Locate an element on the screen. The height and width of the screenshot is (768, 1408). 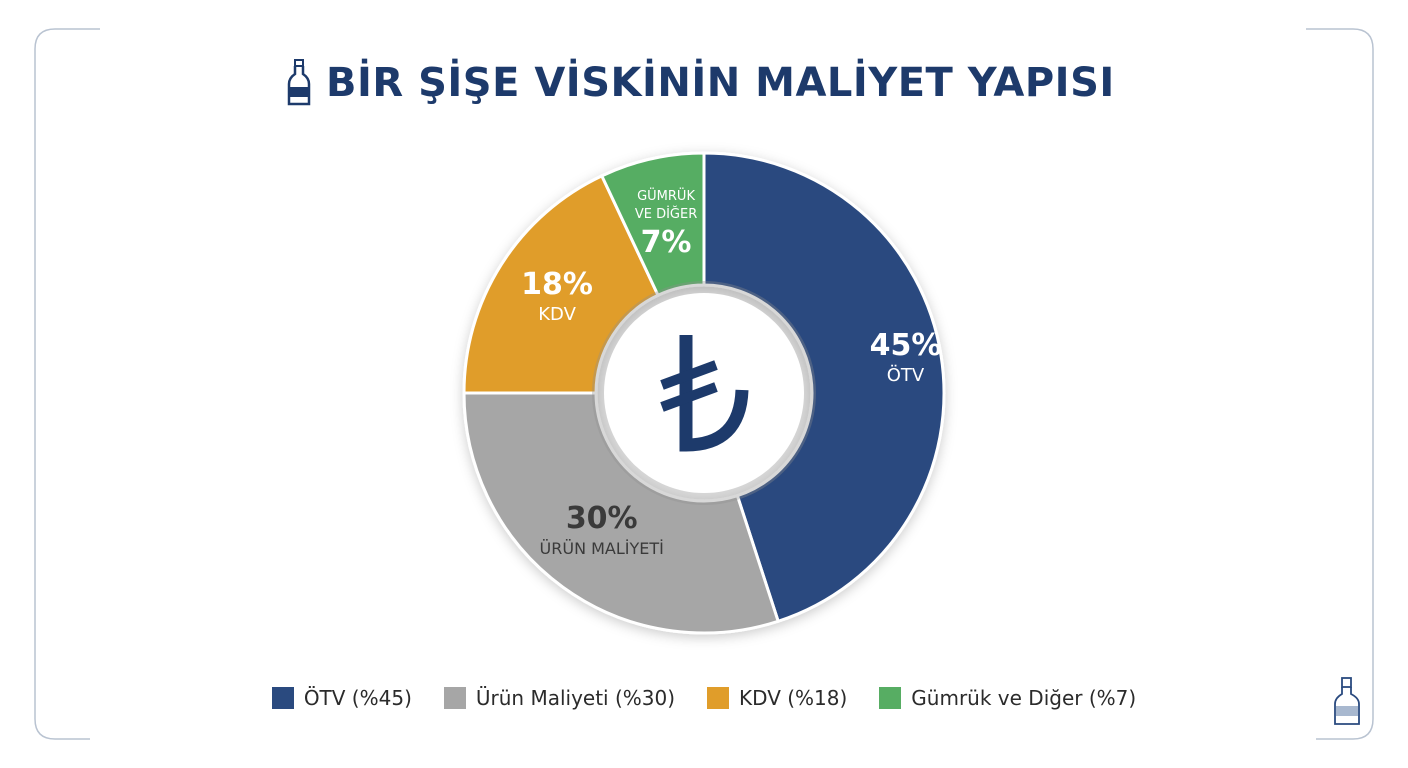
legend-item: Gümrük ve Diğer (%7) is located at coordinates (1007, 698).